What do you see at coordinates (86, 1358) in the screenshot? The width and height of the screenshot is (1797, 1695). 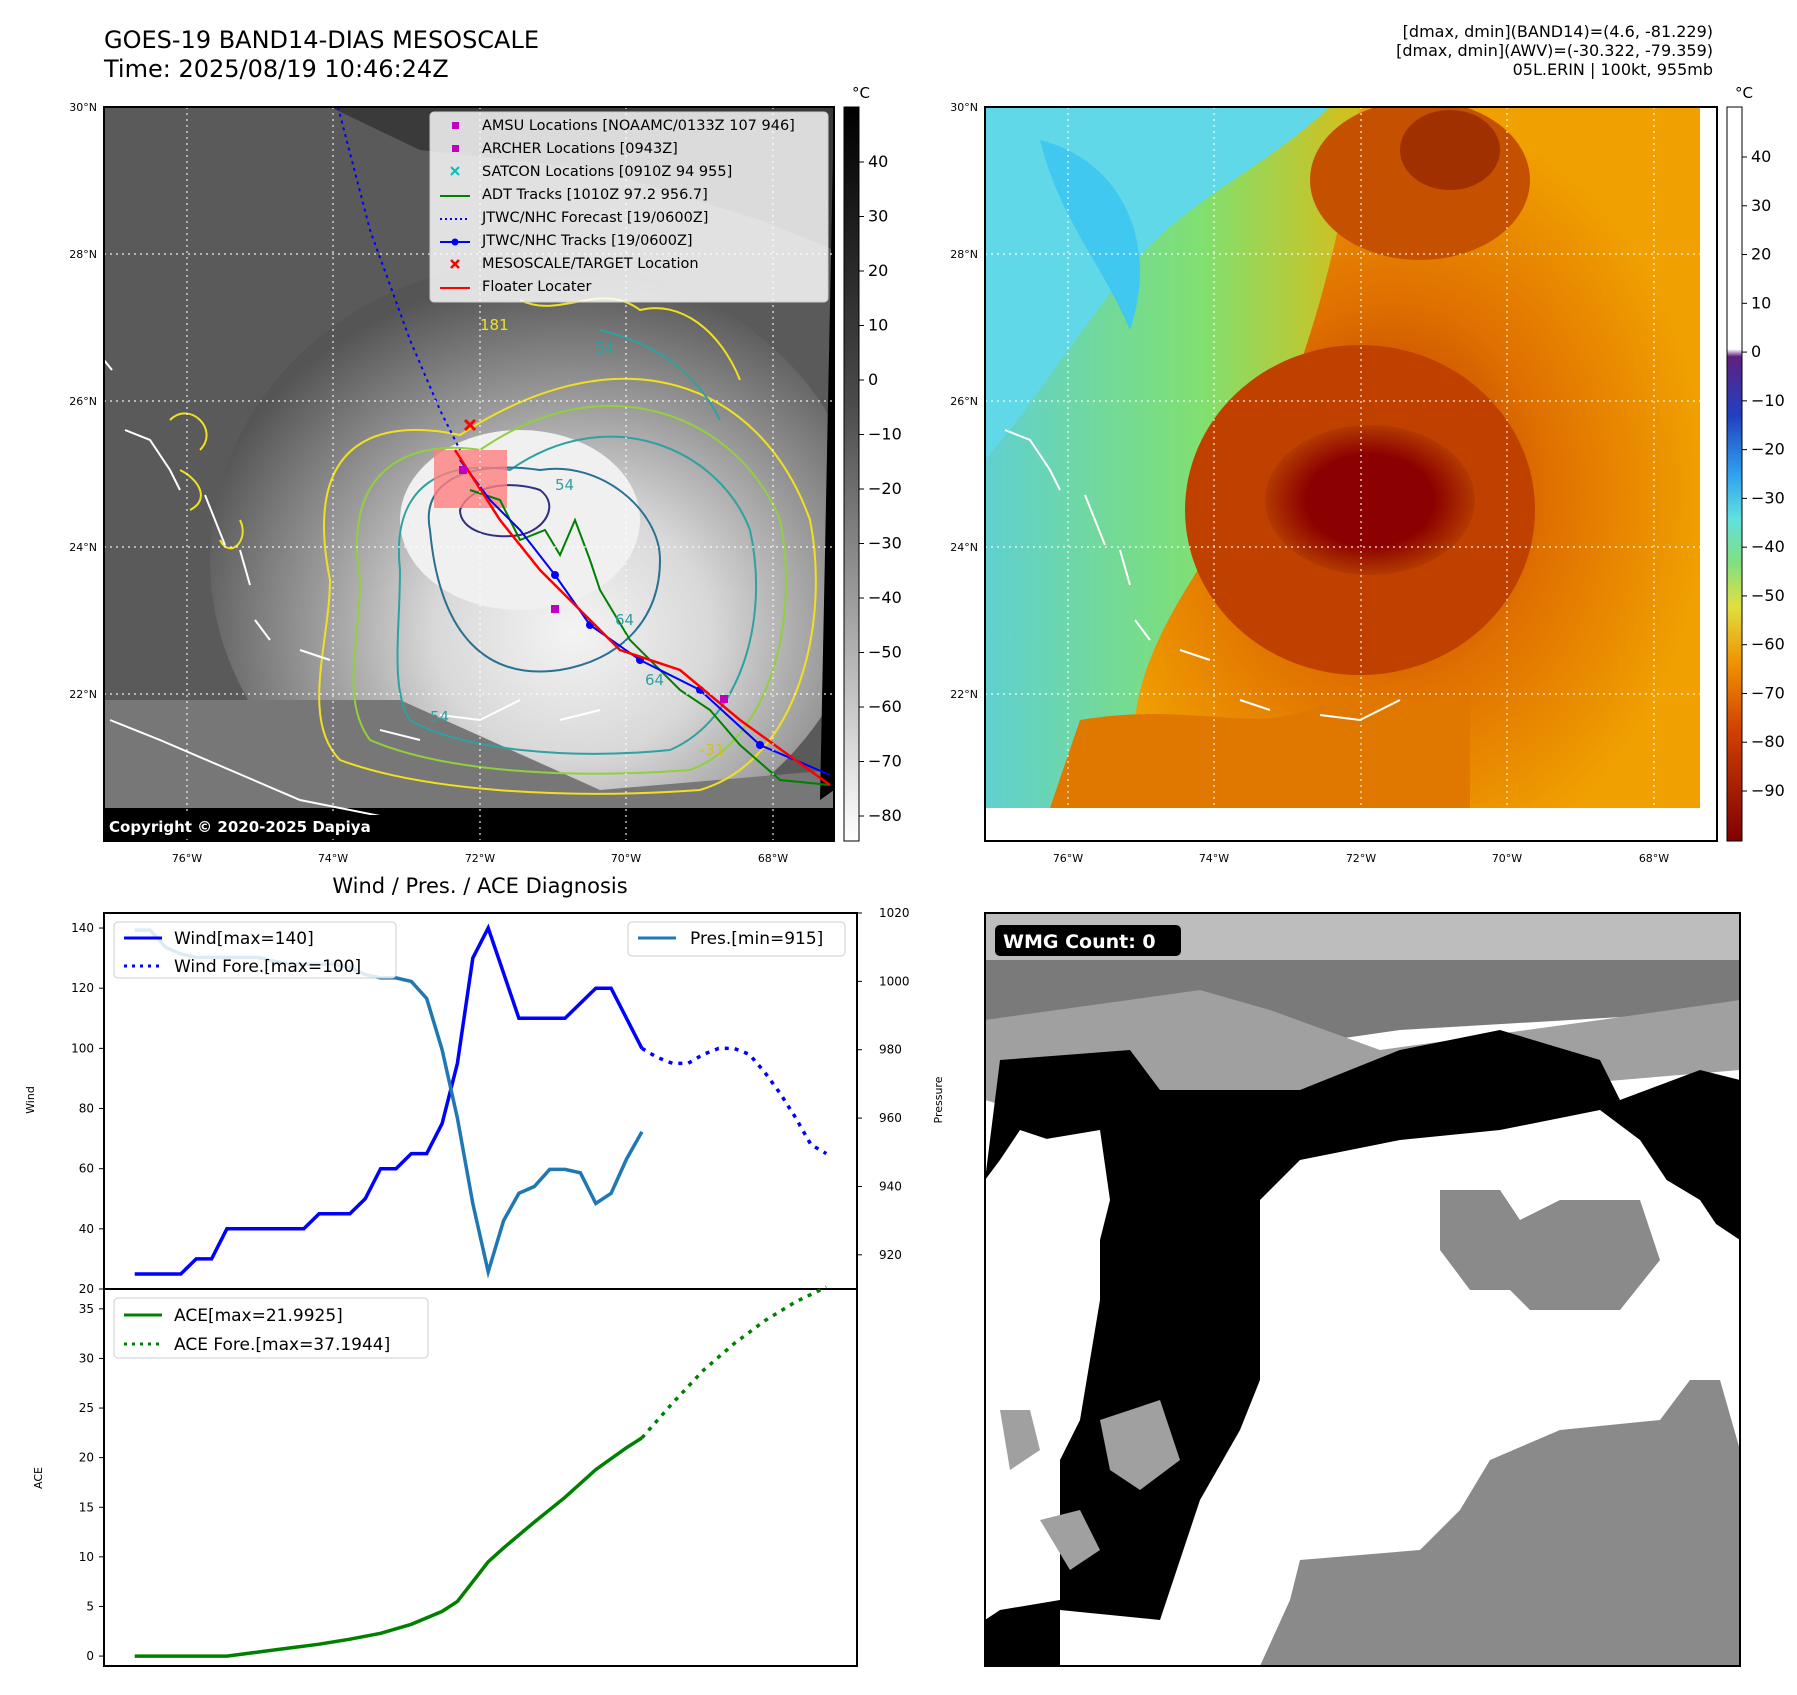 I see `y-tick-label: 30` at bounding box center [86, 1358].